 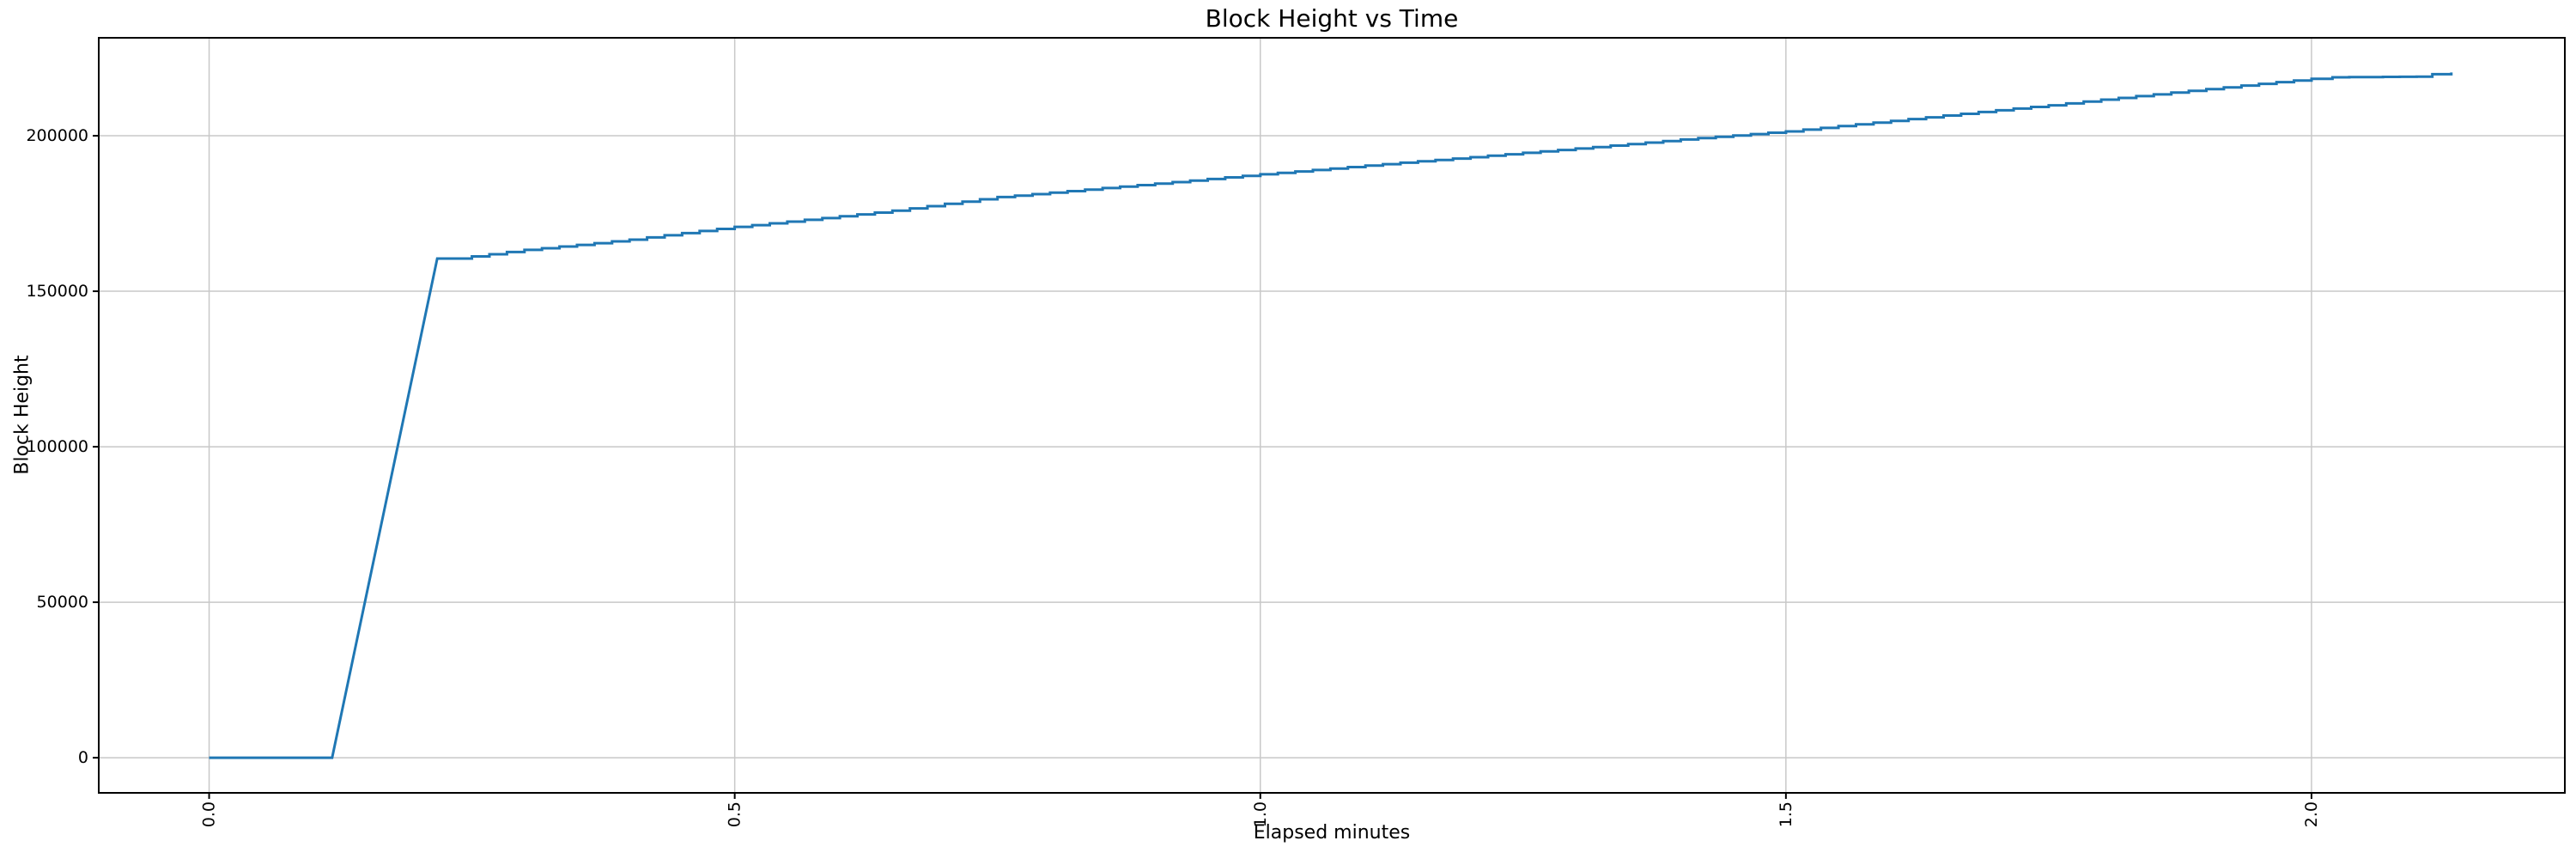 I want to click on x-tick-label: 0.5, so click(x=735, y=814).